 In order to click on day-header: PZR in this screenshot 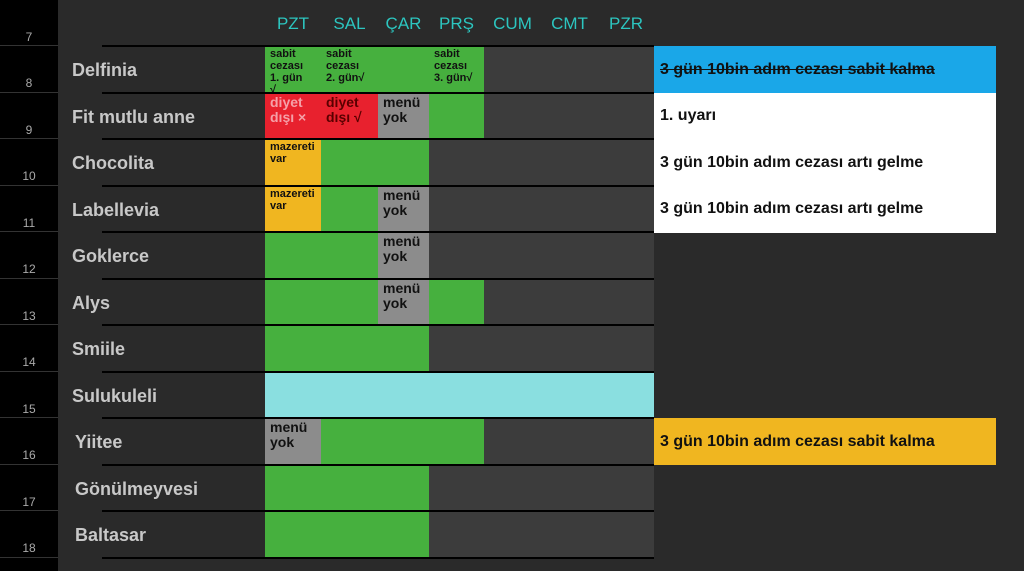, I will do `click(626, 23)`.